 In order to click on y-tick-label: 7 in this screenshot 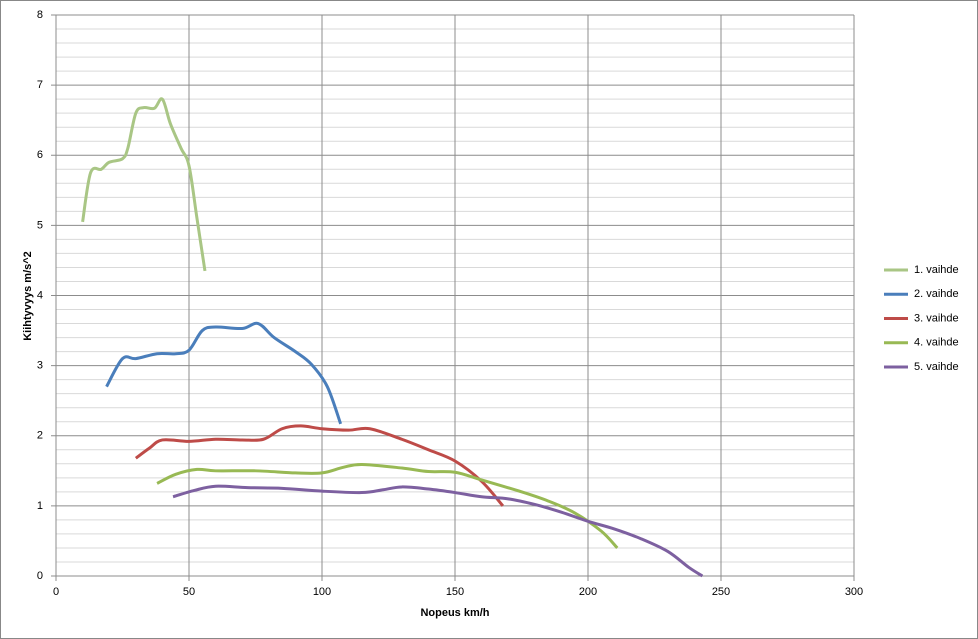, I will do `click(40, 85)`.